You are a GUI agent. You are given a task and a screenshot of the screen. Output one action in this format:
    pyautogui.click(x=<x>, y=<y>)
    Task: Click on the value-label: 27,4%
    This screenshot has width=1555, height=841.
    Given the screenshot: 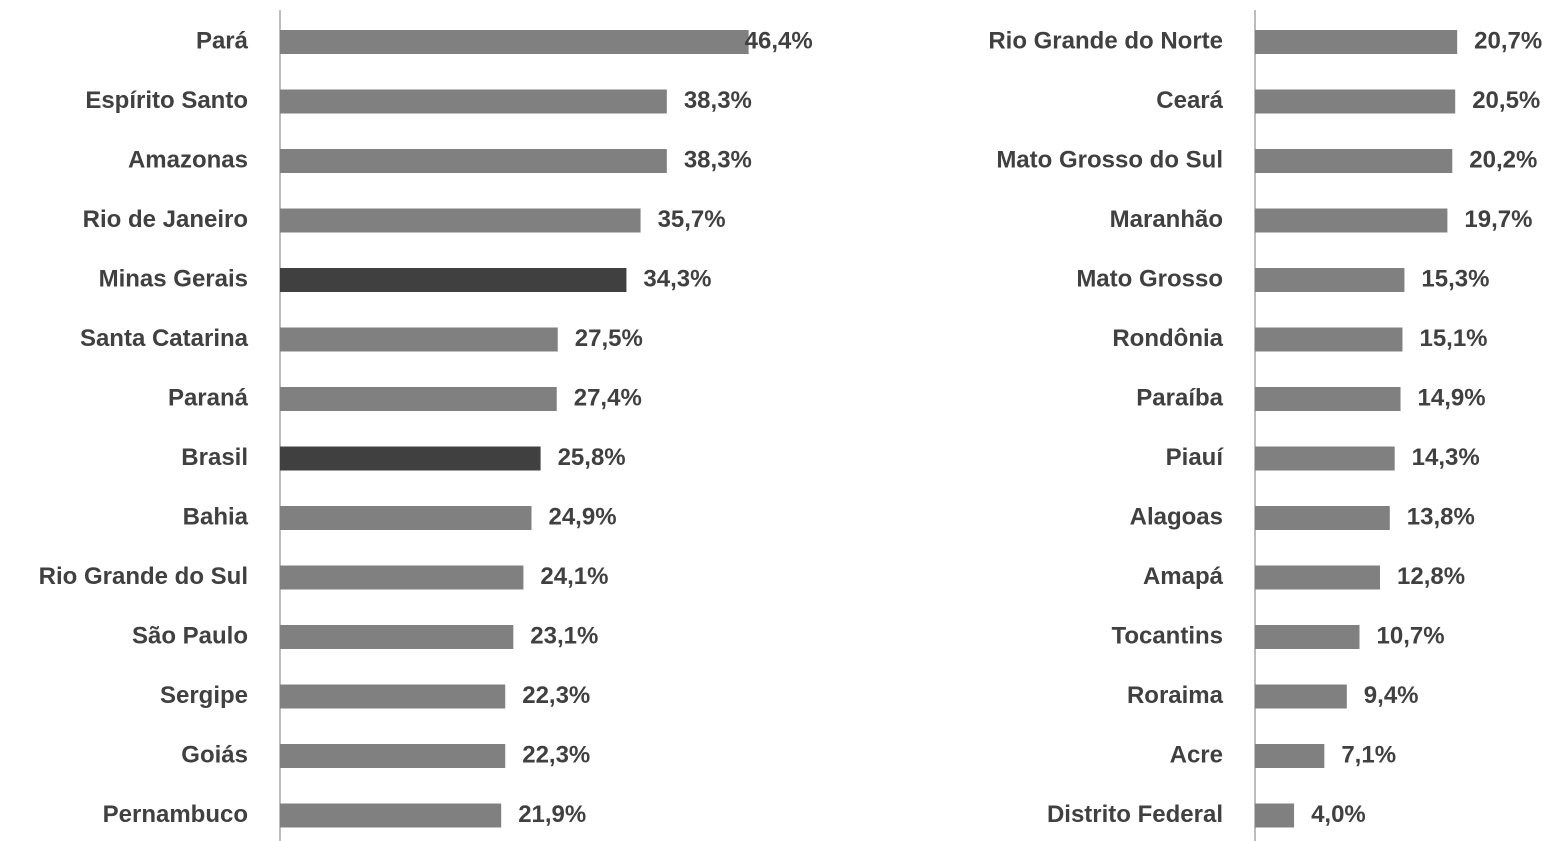 What is the action you would take?
    pyautogui.click(x=608, y=397)
    